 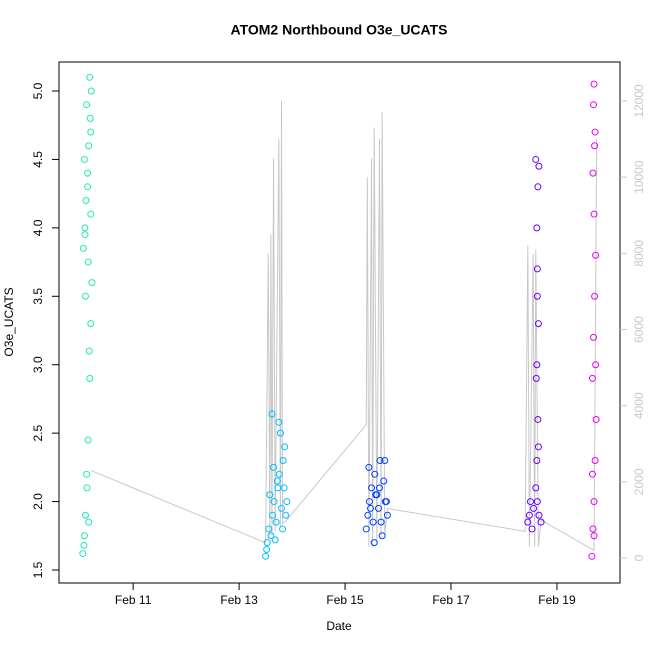 What do you see at coordinates (345, 600) in the screenshot?
I see `x-tick-label: Feb 15` at bounding box center [345, 600].